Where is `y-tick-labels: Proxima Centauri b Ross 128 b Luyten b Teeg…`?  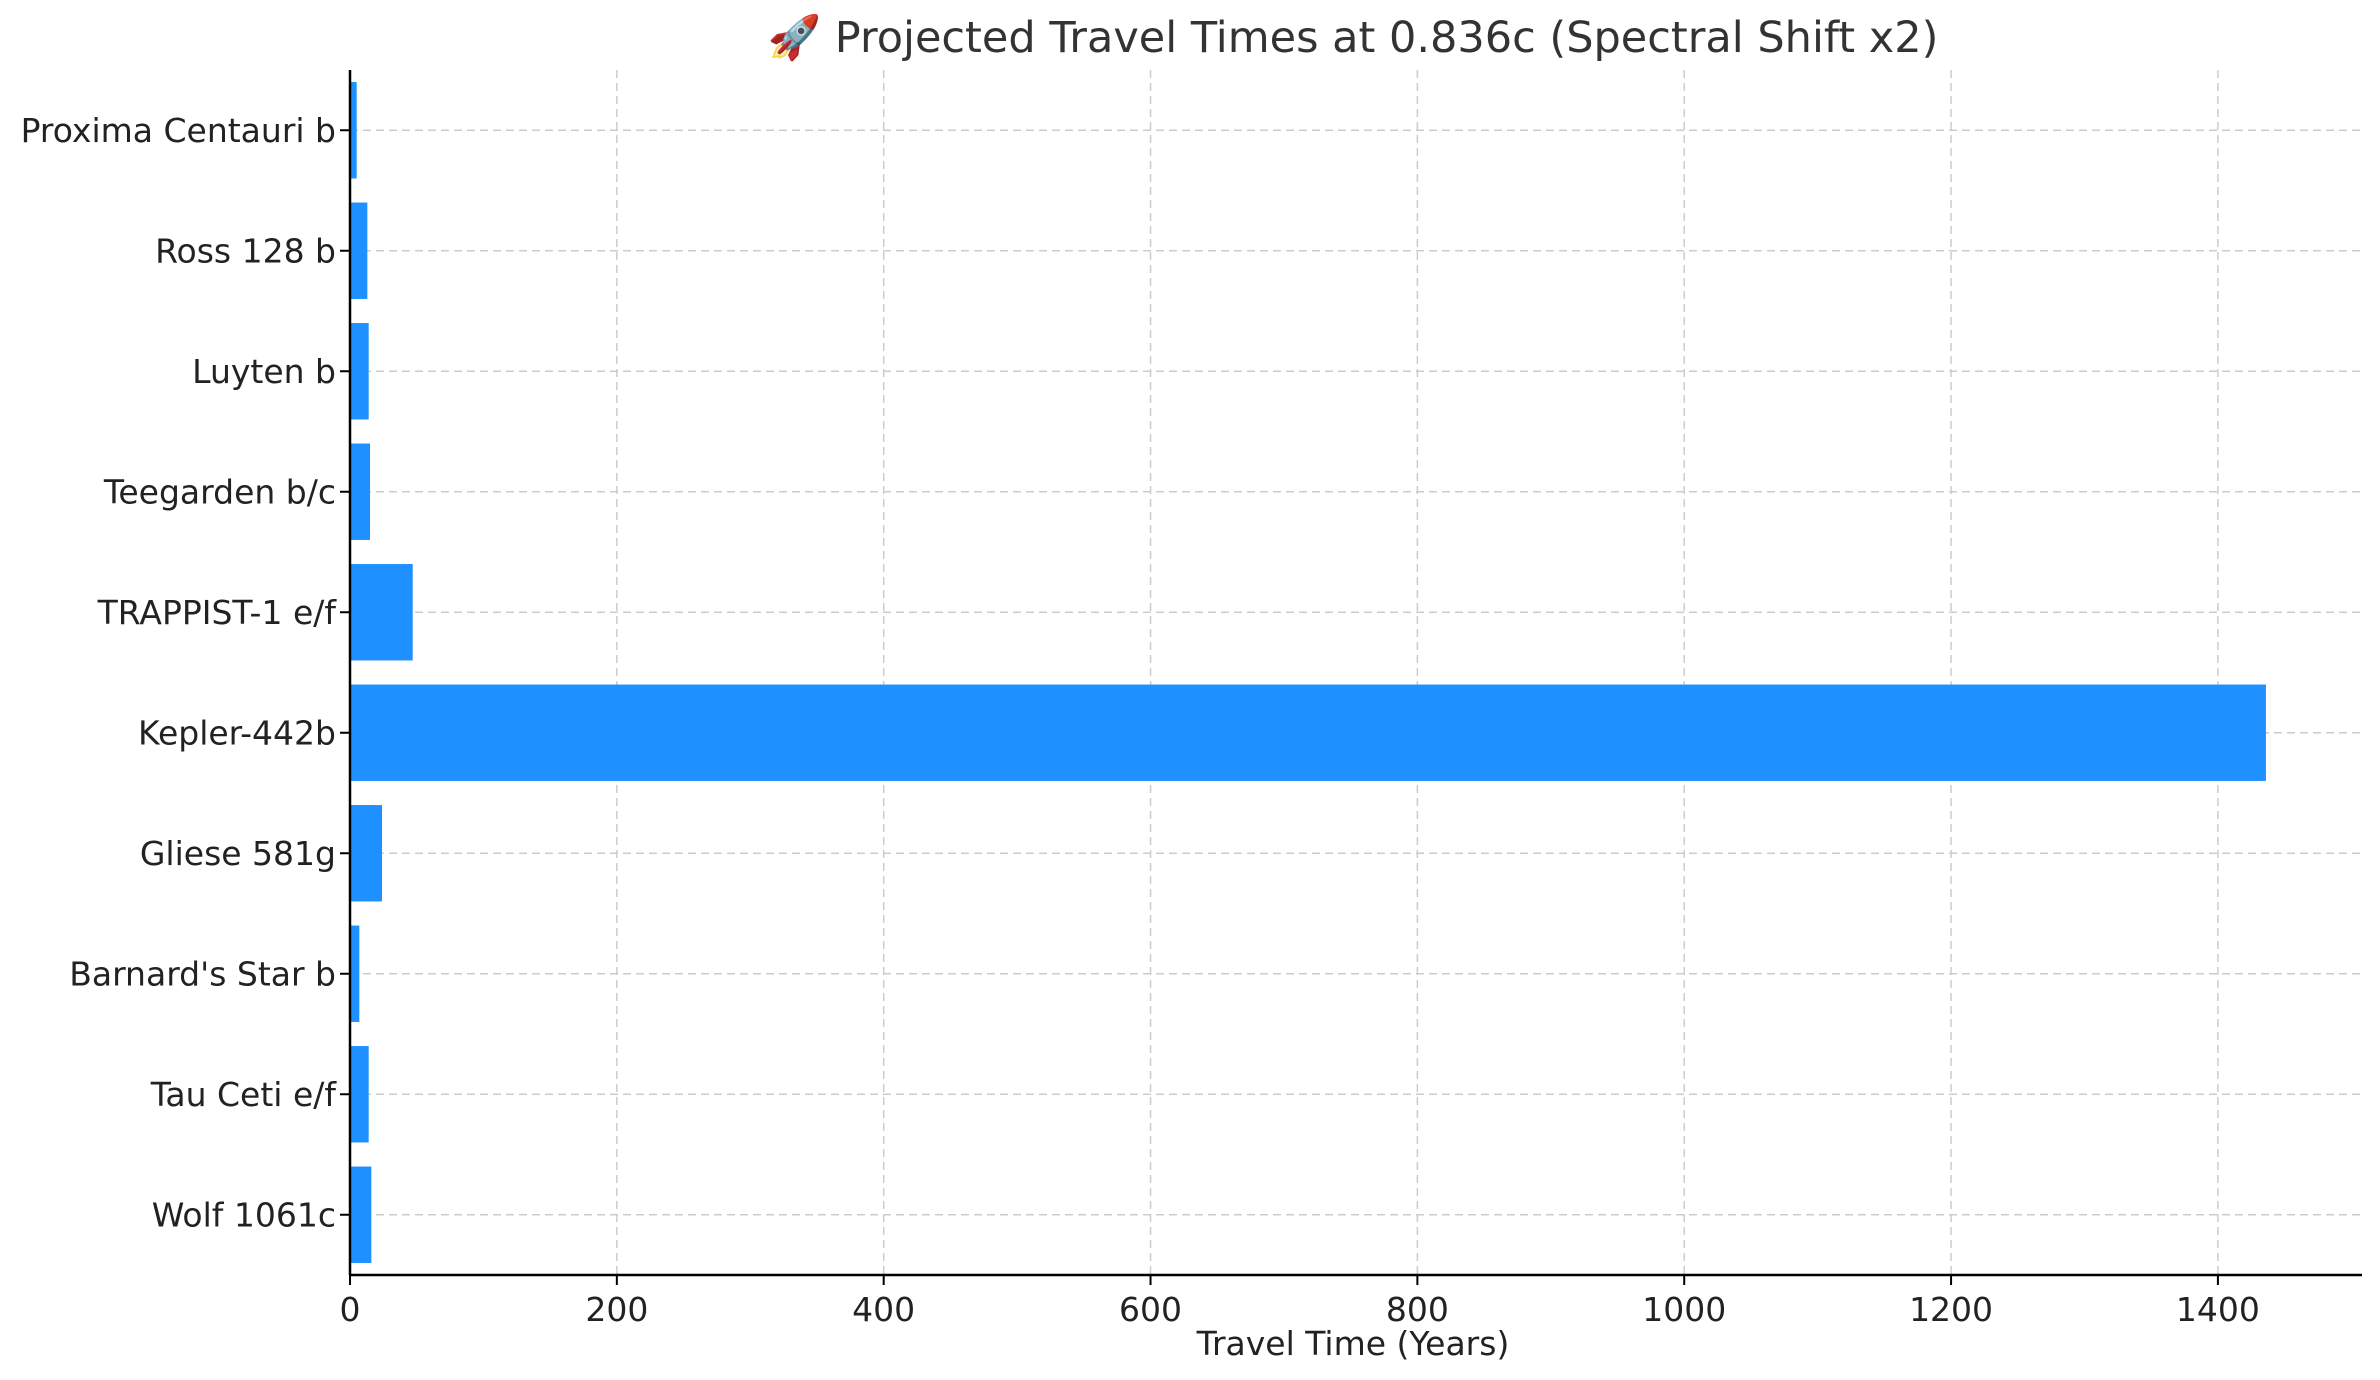
y-tick-labels: Proxima Centauri b Ross 128 b Luyten b Teeg… is located at coordinates (179, 673).